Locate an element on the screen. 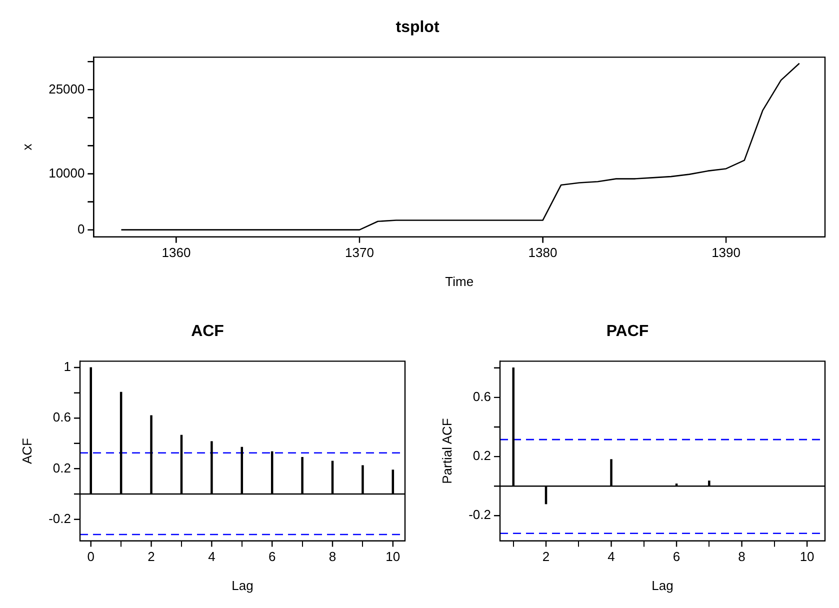  y-tick-label: 10000 is located at coordinates (66, 172).